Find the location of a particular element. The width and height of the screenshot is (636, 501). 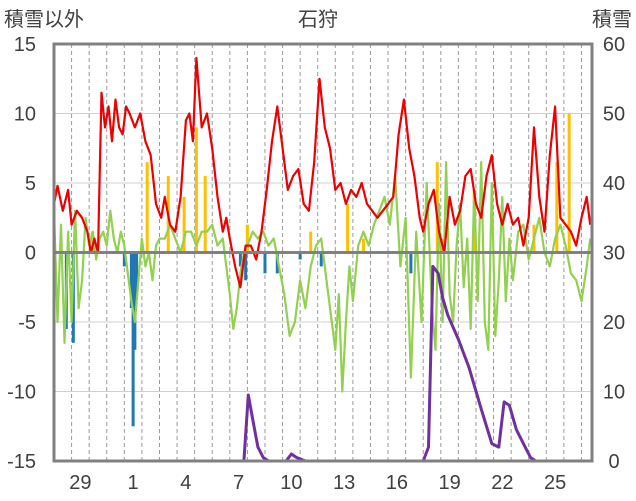

x-tick-label: 29 is located at coordinates (80, 483).